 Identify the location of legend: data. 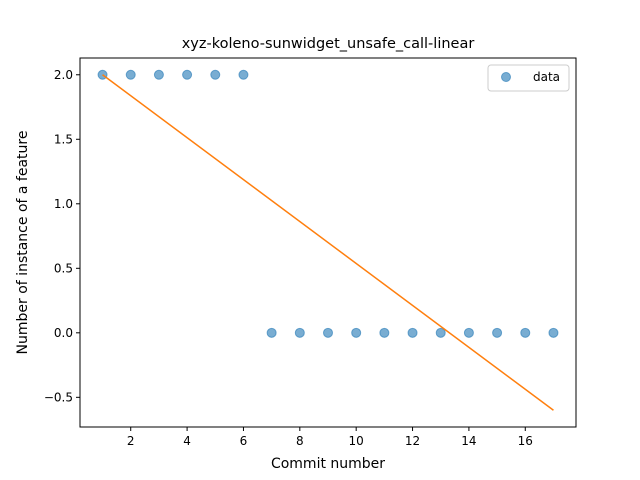
(528, 78).